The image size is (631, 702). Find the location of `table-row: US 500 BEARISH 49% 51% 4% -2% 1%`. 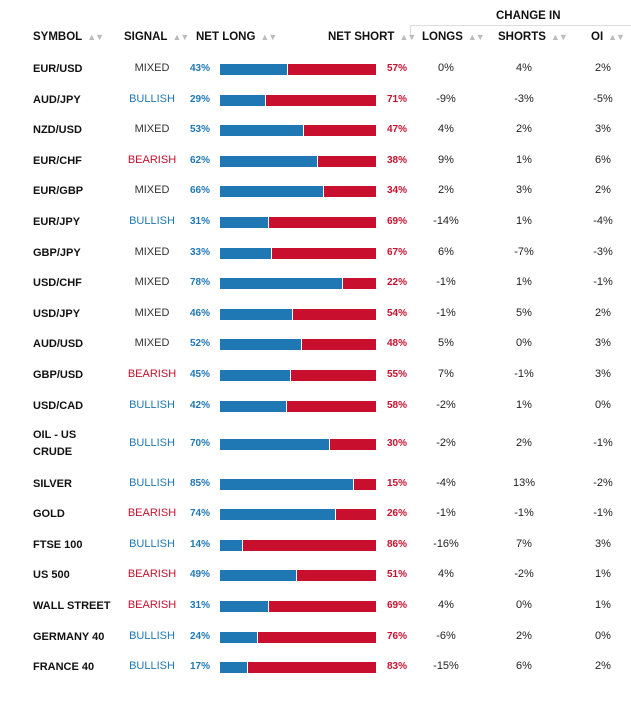

table-row: US 500 BEARISH 49% 51% 4% -2% 1% is located at coordinates (315, 575).